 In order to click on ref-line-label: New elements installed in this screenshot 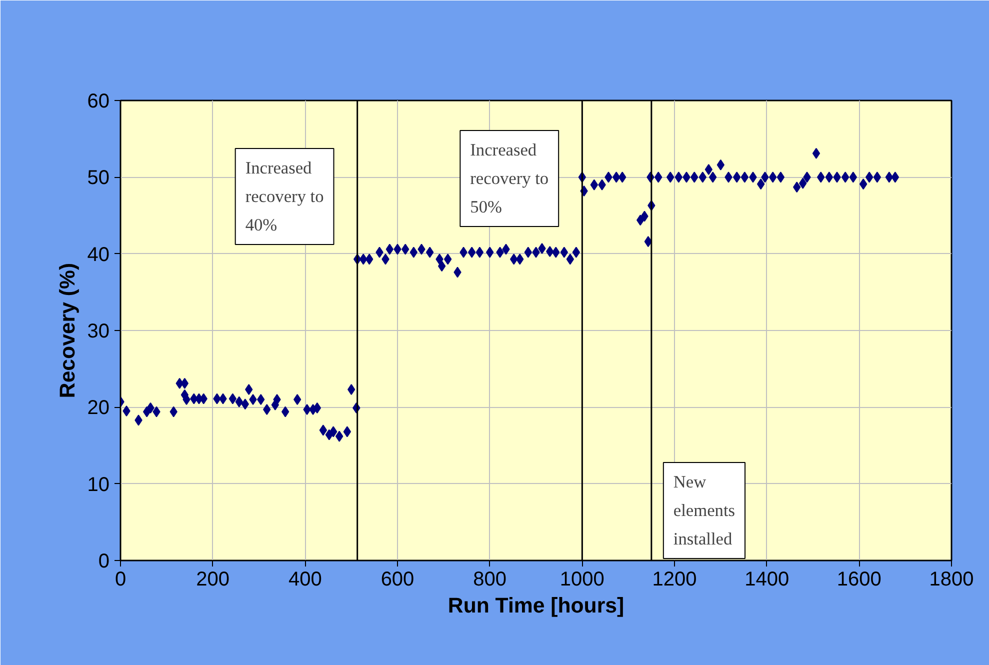, I will do `click(704, 510)`.